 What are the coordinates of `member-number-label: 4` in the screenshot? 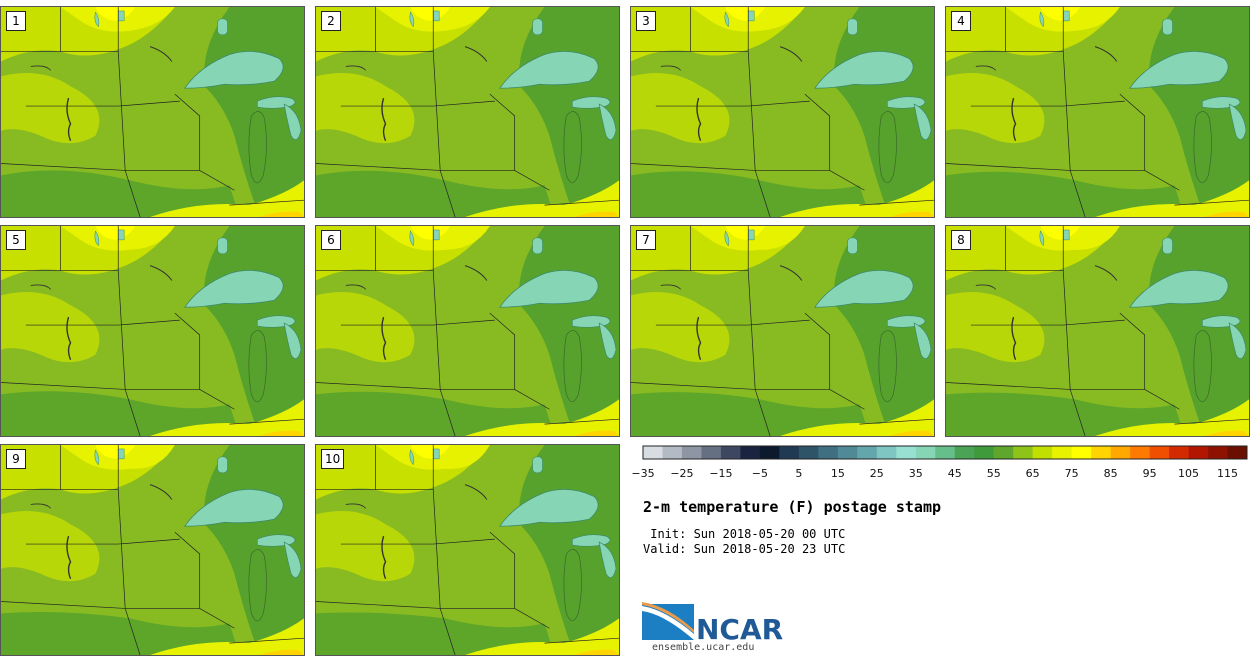 It's located at (961, 21).